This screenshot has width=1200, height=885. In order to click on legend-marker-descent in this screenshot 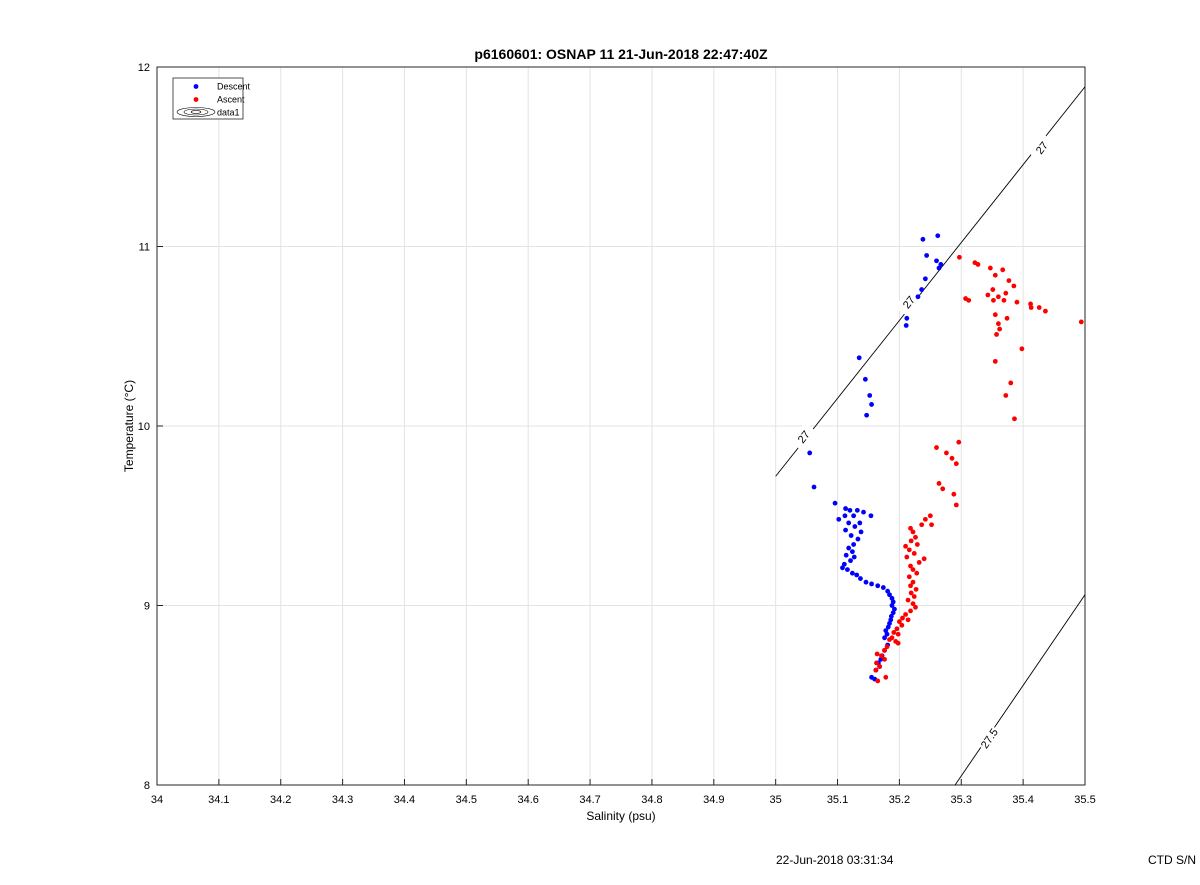, I will do `click(196, 86)`.